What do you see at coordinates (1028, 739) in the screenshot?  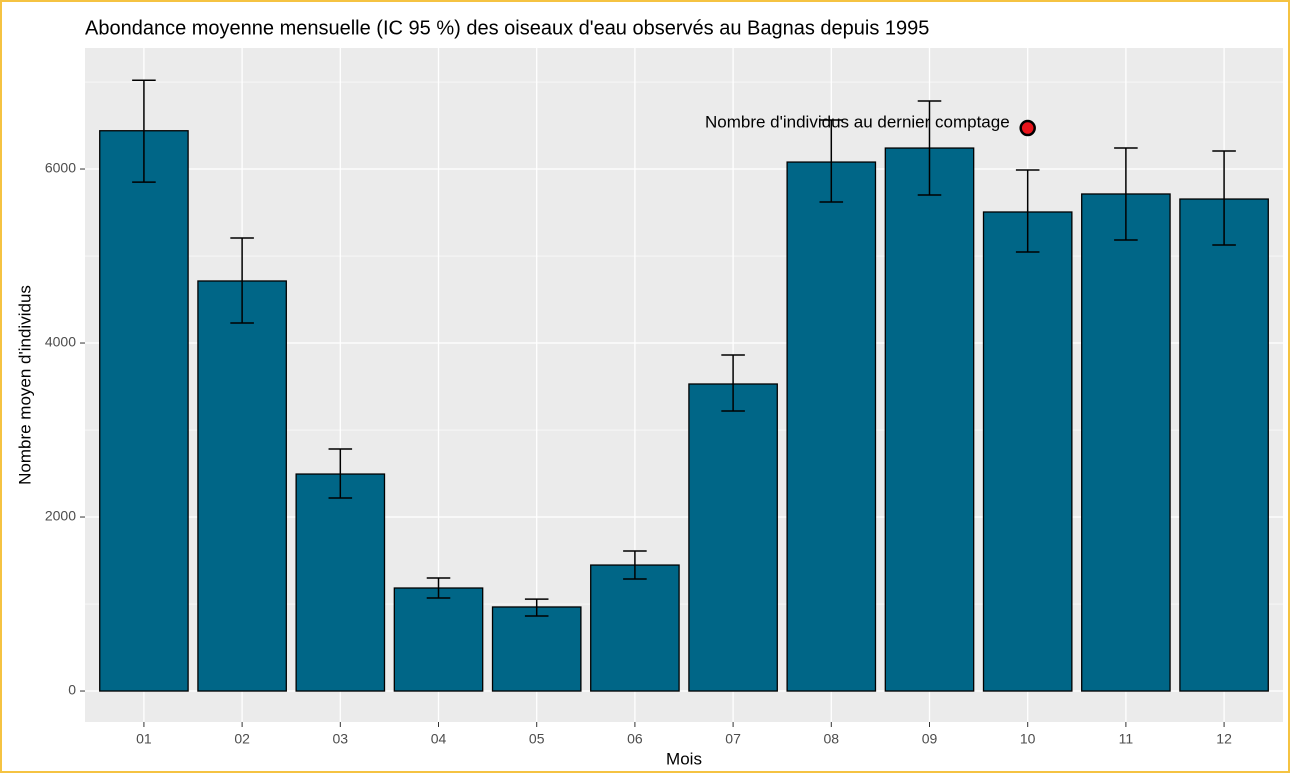 I see `x-tick-label: 10` at bounding box center [1028, 739].